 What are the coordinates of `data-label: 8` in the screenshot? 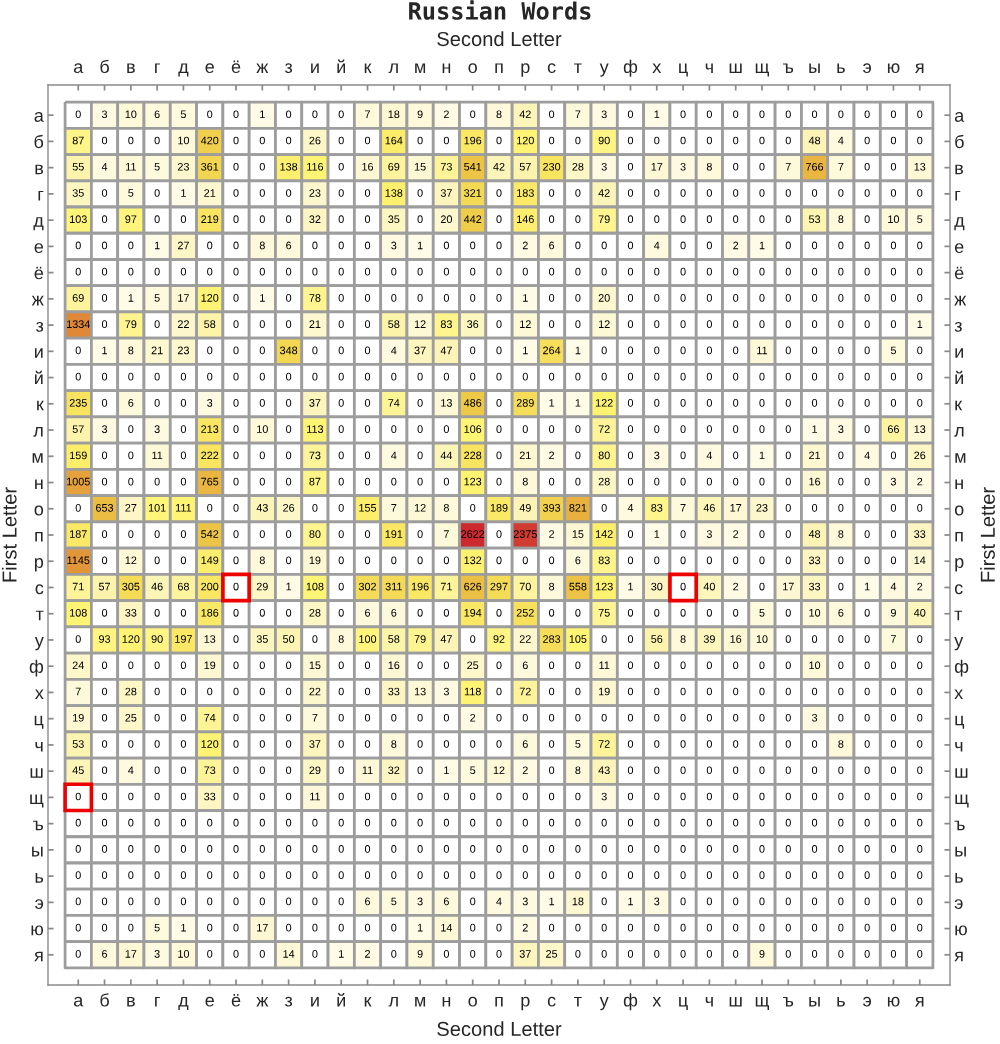 It's located at (525, 481).